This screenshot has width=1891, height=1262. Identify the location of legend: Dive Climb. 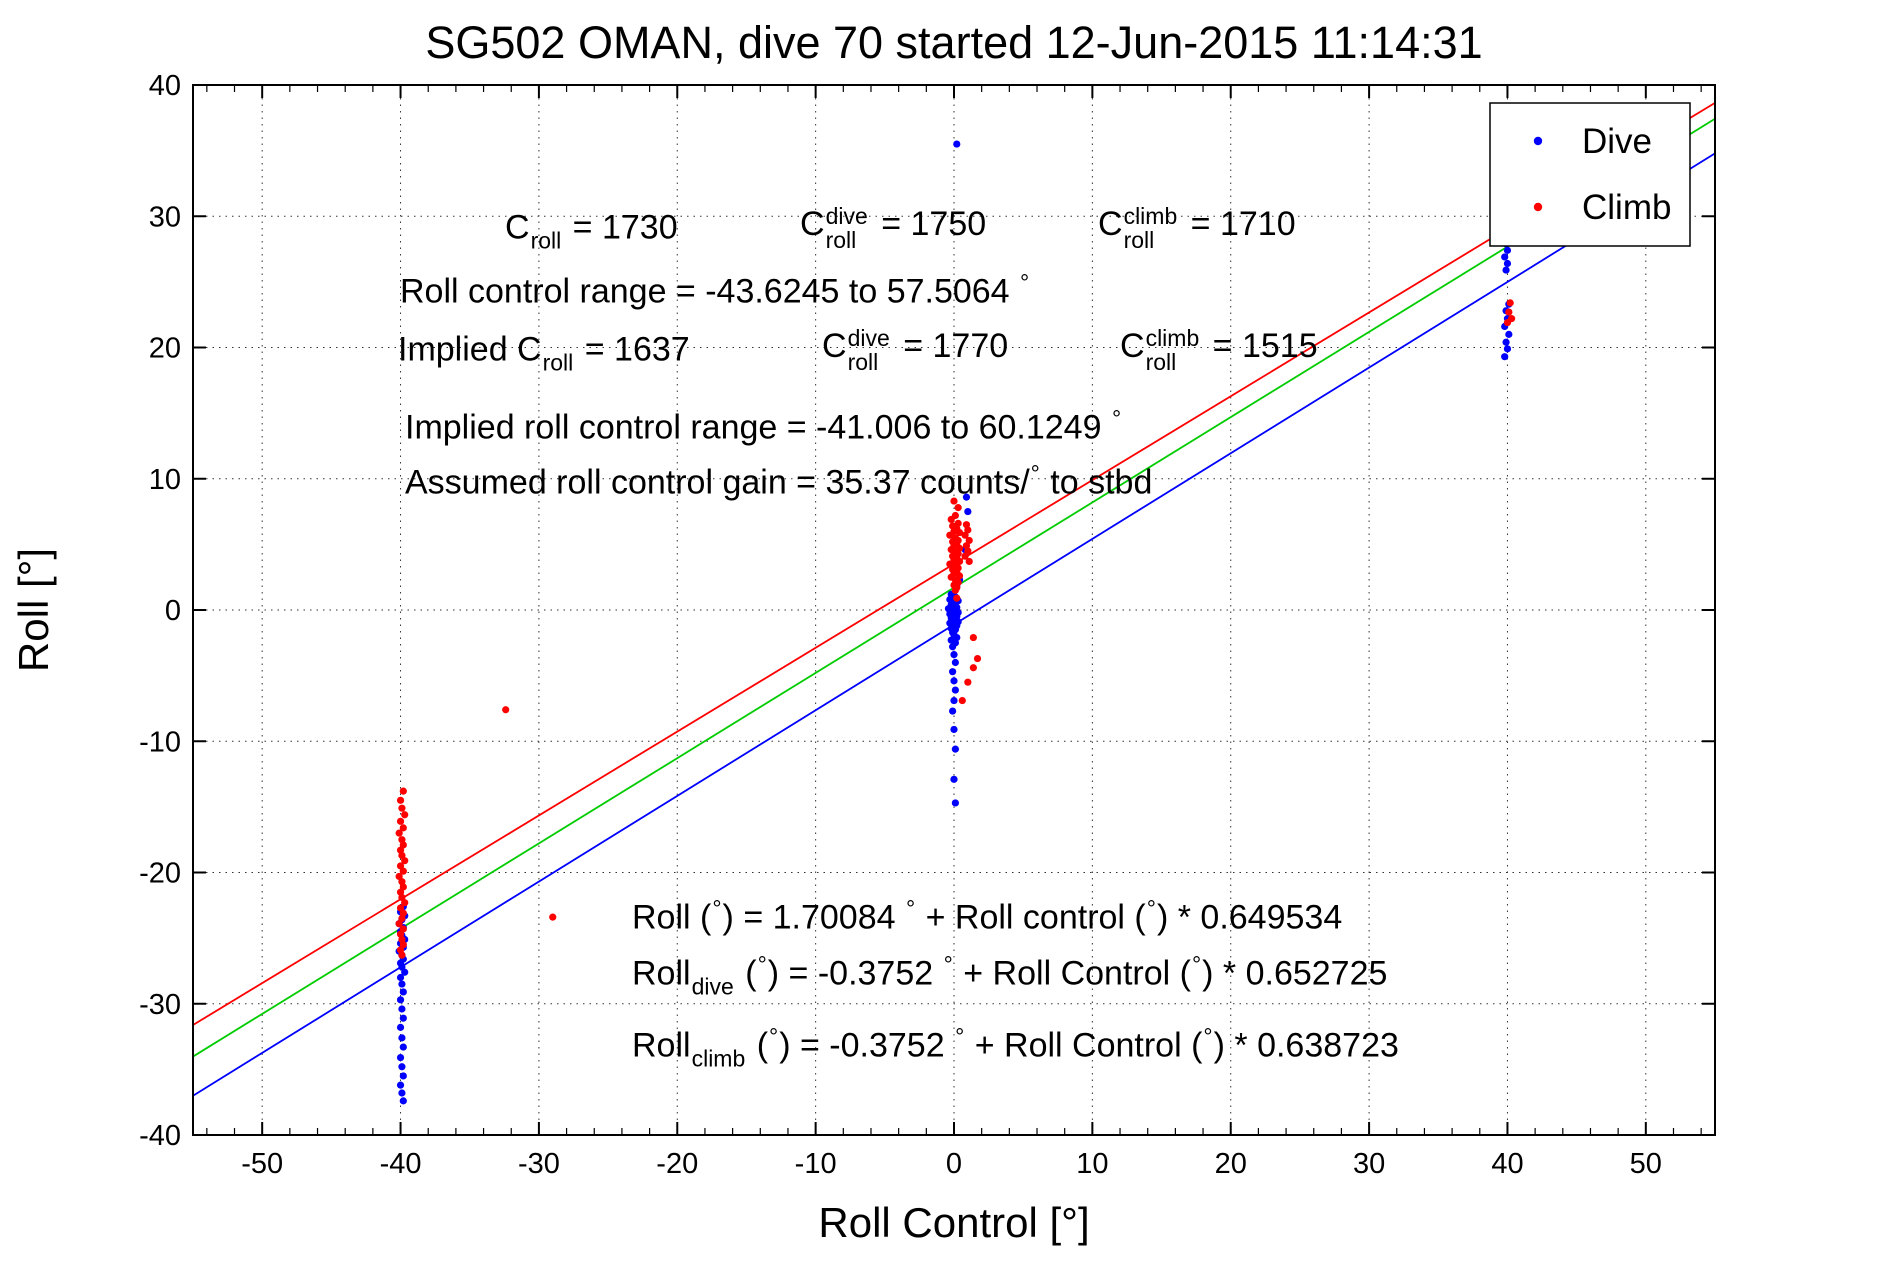
(1590, 174).